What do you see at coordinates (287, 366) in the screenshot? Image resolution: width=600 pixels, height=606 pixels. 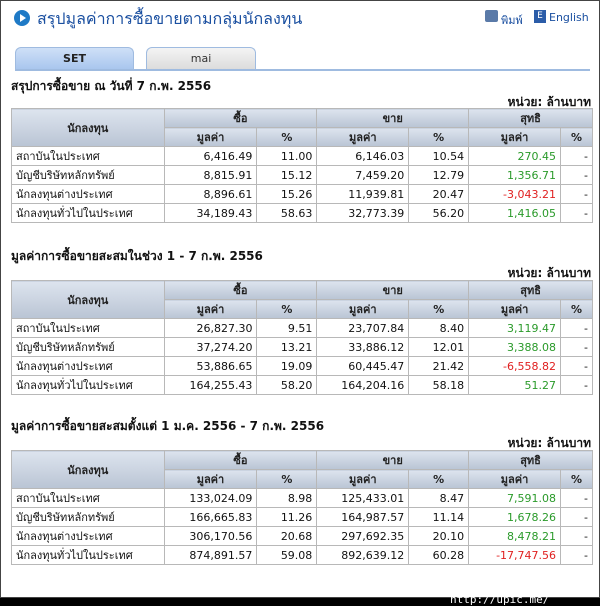 I see `buy-percent: 19.09` at bounding box center [287, 366].